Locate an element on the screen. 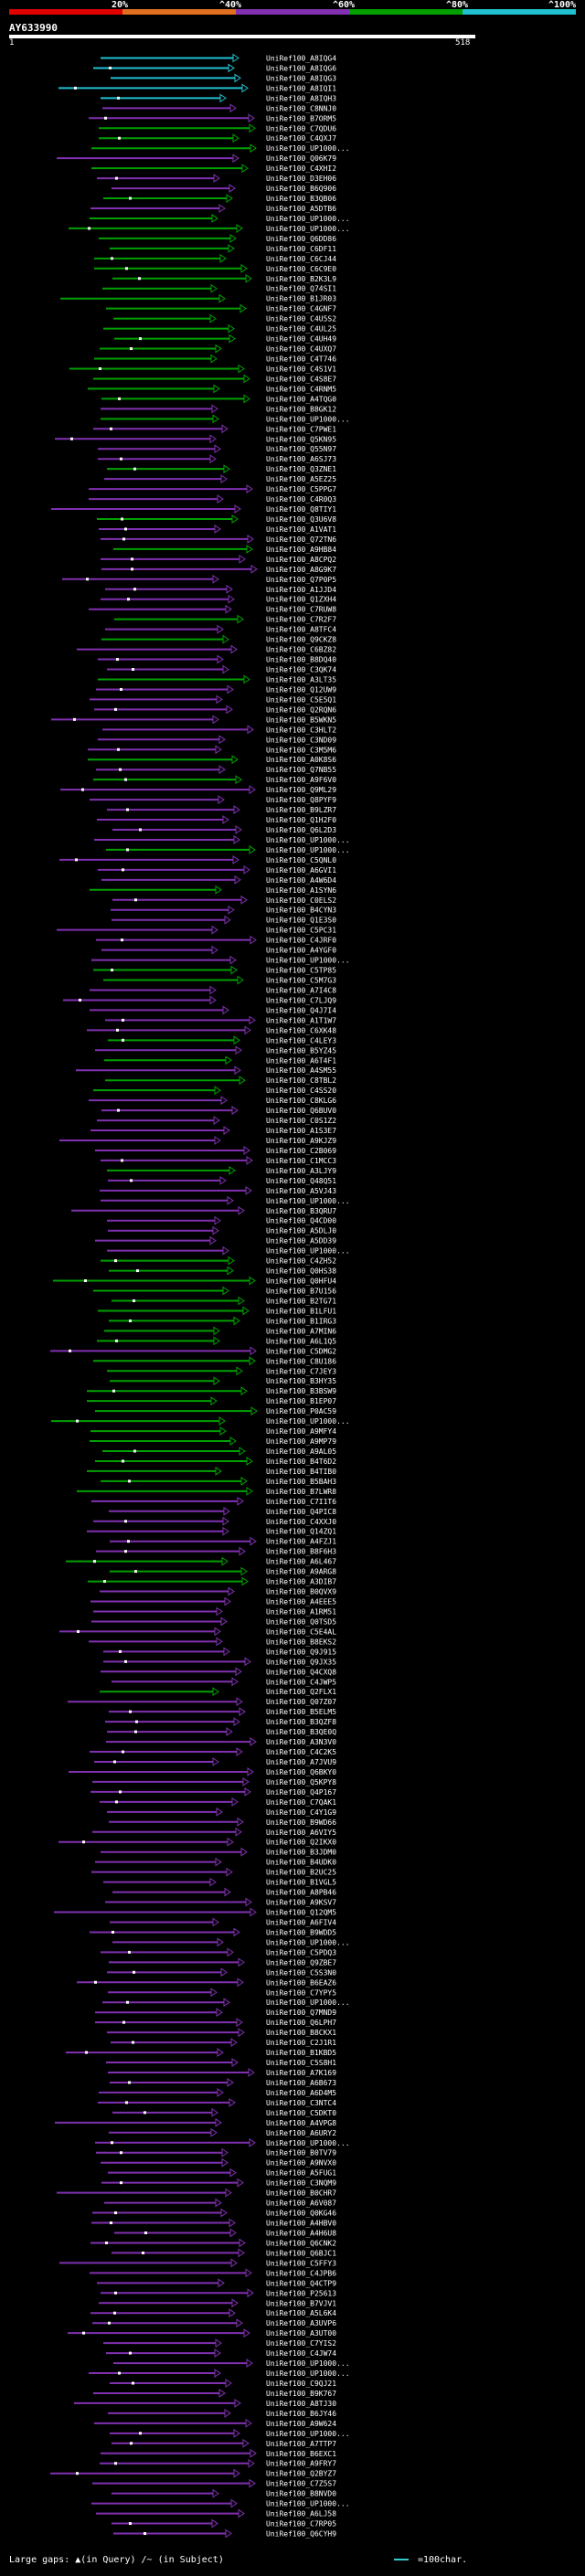  hit-row: UniRef100_C4XXJ0 is located at coordinates (215, 1521).